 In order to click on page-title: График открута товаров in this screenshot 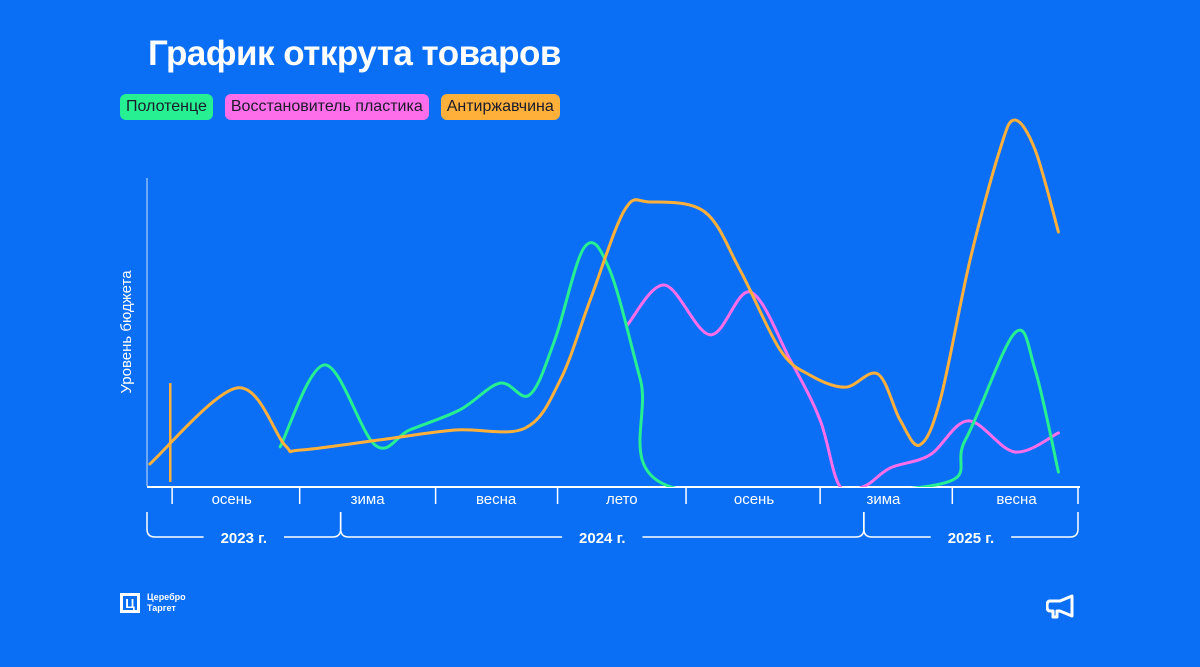, I will do `click(354, 53)`.